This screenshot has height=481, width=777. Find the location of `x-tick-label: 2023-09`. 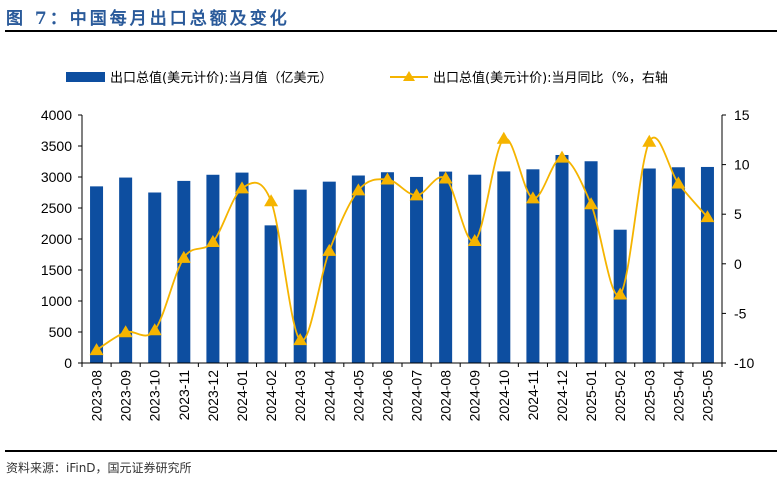

x-tick-label: 2023-09 is located at coordinates (126, 396).